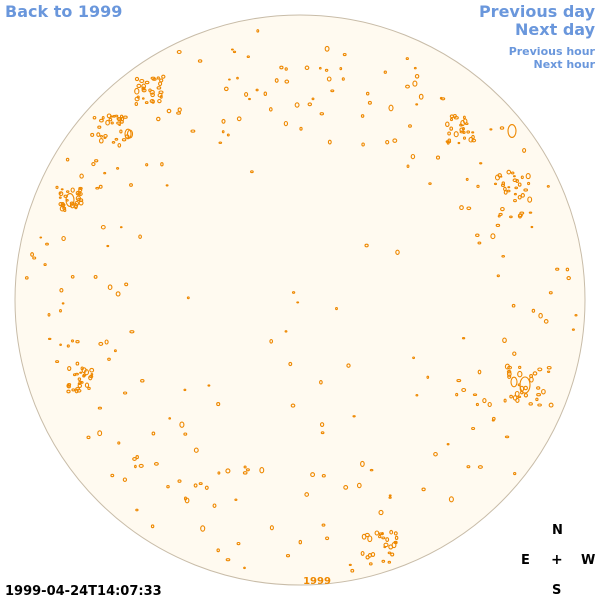 The image size is (600, 600). I want to click on compass-north: N, so click(557, 530).